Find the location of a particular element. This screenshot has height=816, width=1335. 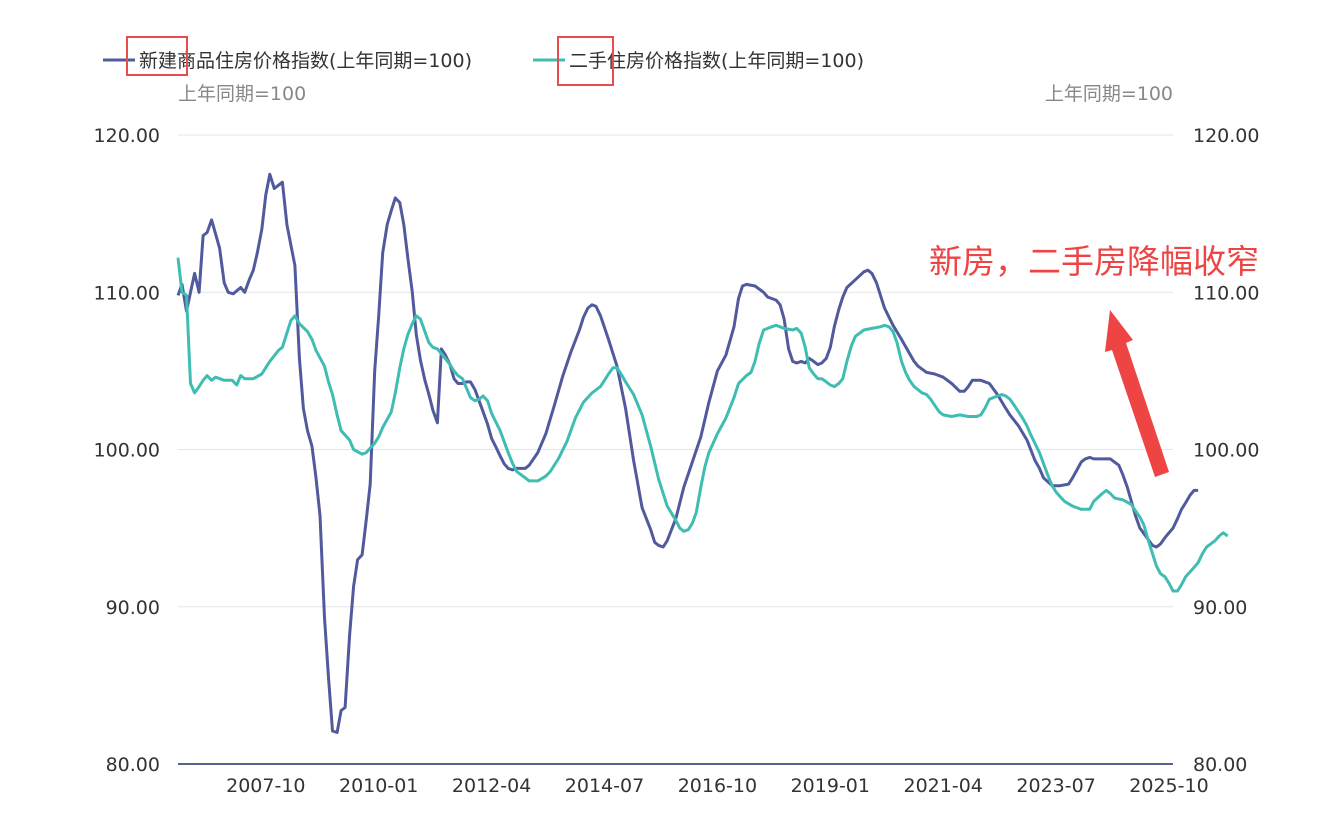

x-tick-label: 2019-01 is located at coordinates (830, 786).